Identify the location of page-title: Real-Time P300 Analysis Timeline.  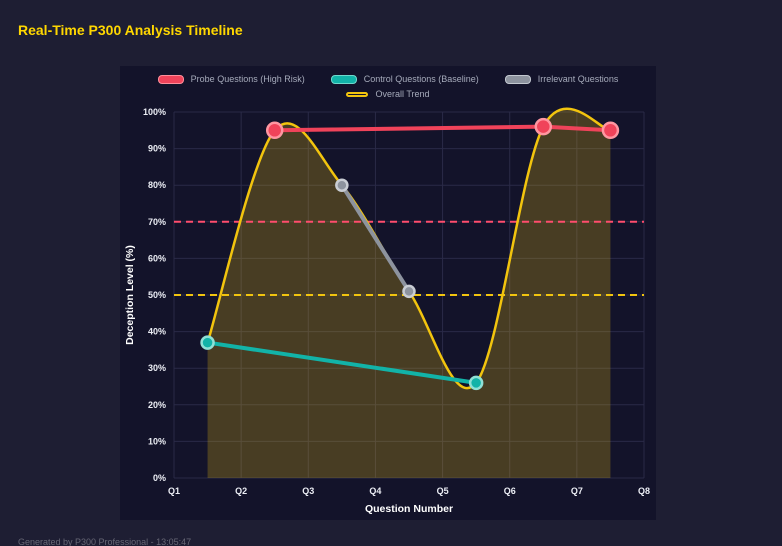
(130, 30).